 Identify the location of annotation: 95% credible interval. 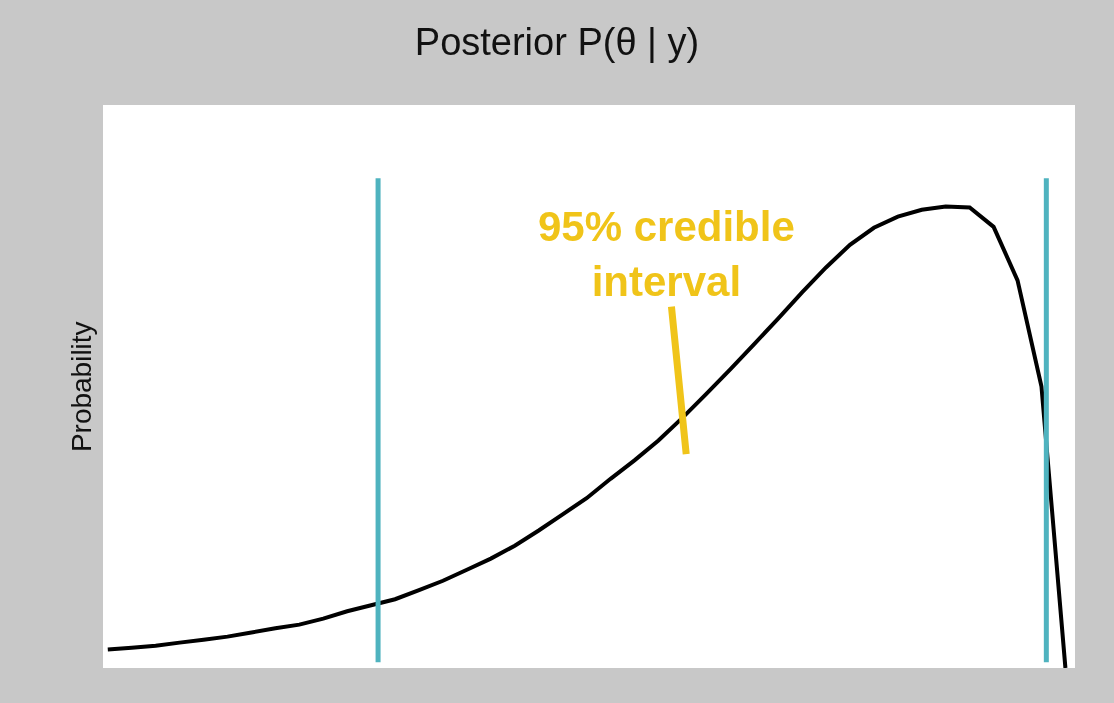
(666, 254).